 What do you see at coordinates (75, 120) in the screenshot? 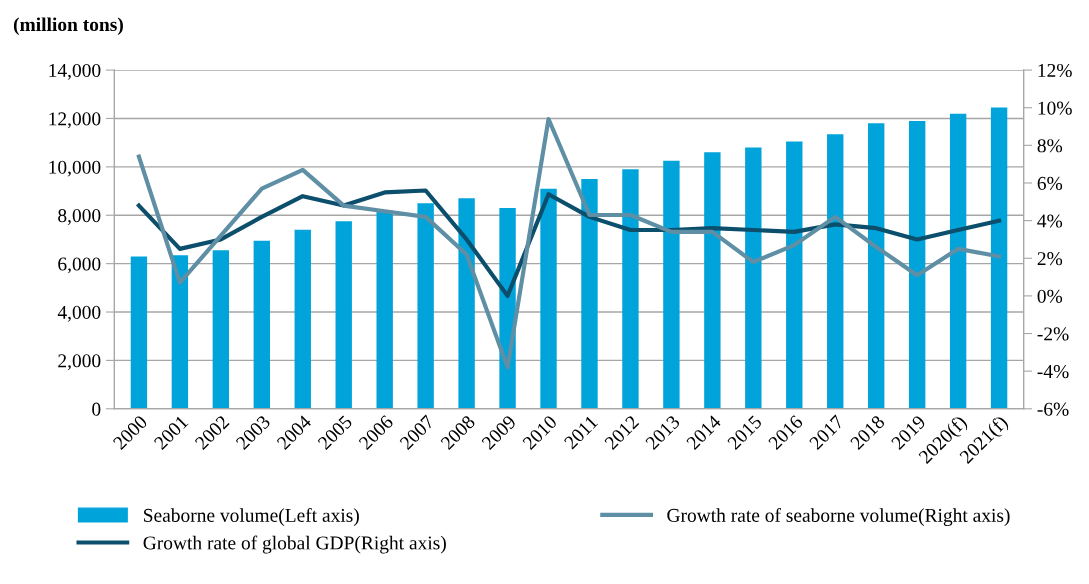
I see `y-tick-label: 12,000` at bounding box center [75, 120].